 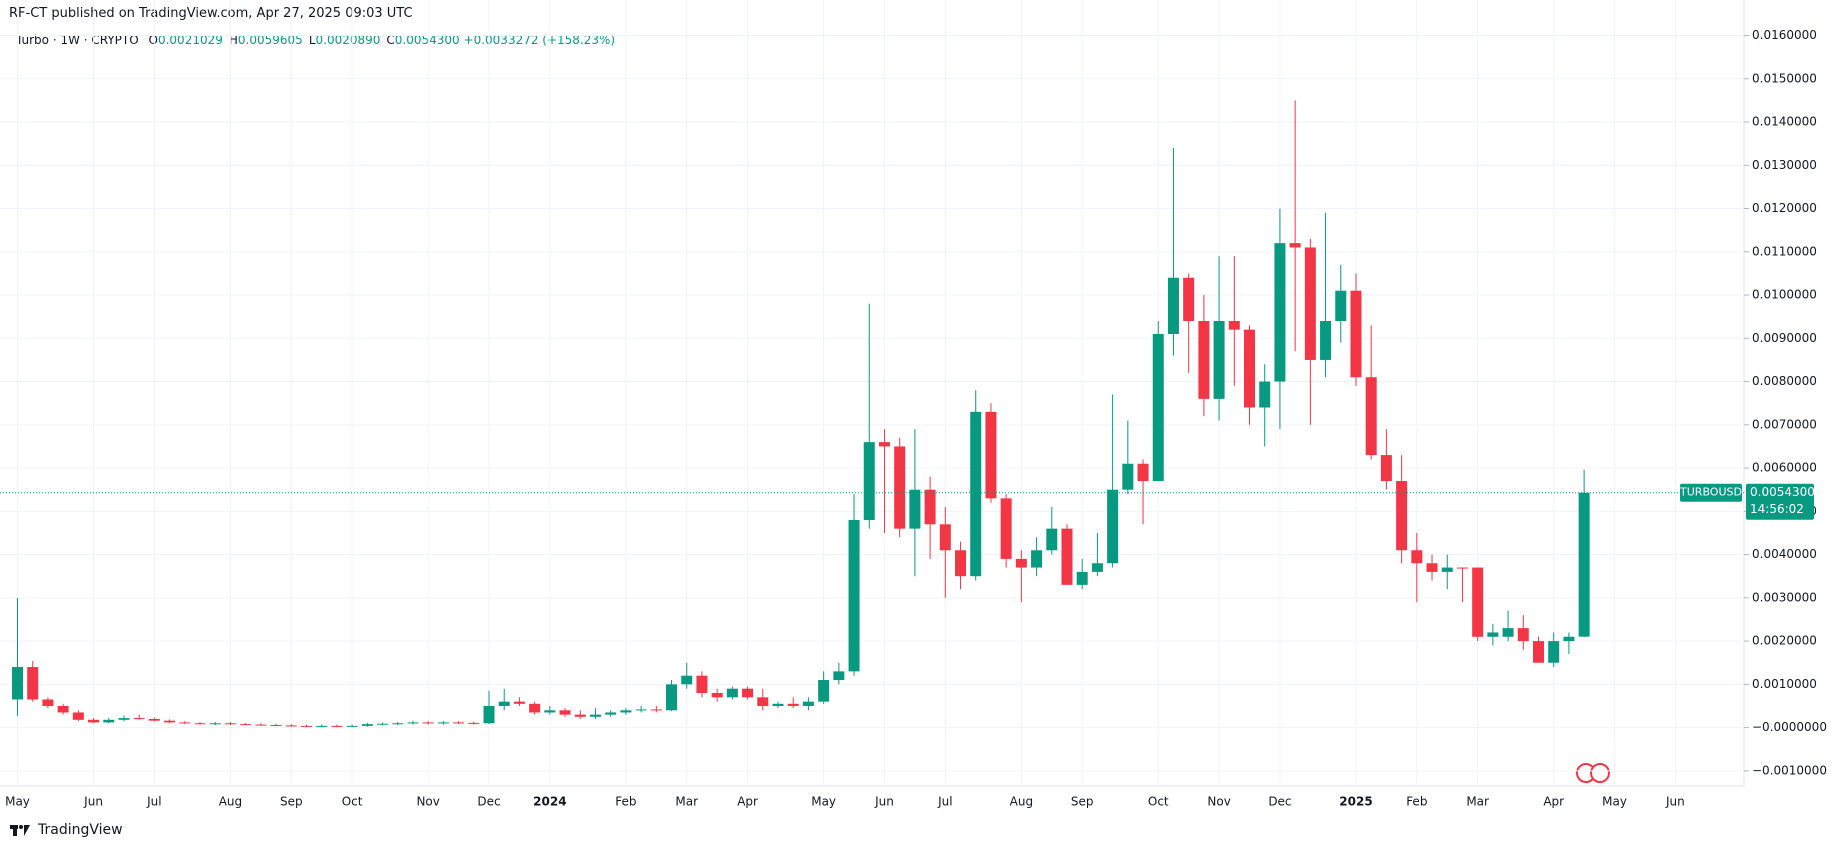 I want to click on y-tick-label: 0.0130000, so click(x=1784, y=165).